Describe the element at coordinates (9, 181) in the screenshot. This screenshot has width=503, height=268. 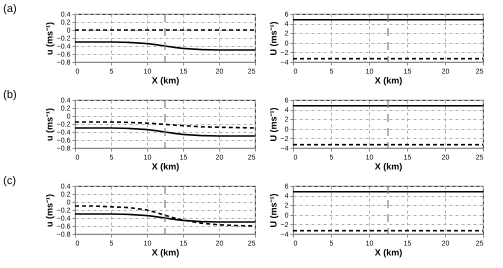
I see `chart-title: (c)` at that location.